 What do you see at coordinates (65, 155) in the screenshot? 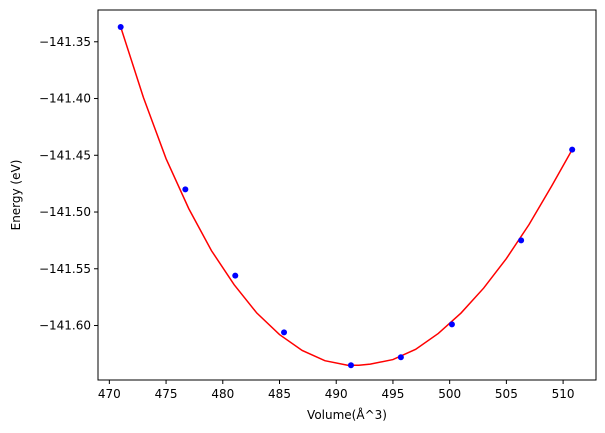
I see `y-tick-label: −141.45` at bounding box center [65, 155].